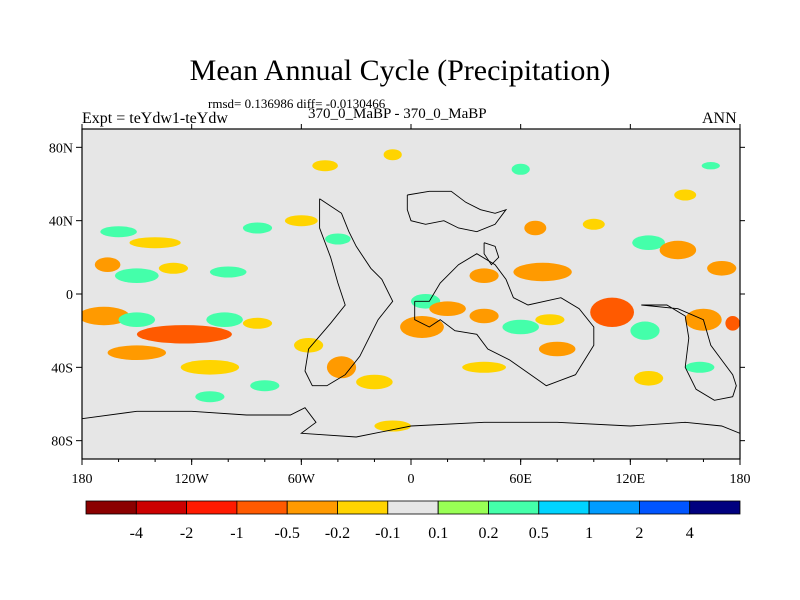 This screenshot has height=600, width=800. What do you see at coordinates (155, 118) in the screenshot?
I see `experiment-label: Expt = teYdw1-teYdw` at bounding box center [155, 118].